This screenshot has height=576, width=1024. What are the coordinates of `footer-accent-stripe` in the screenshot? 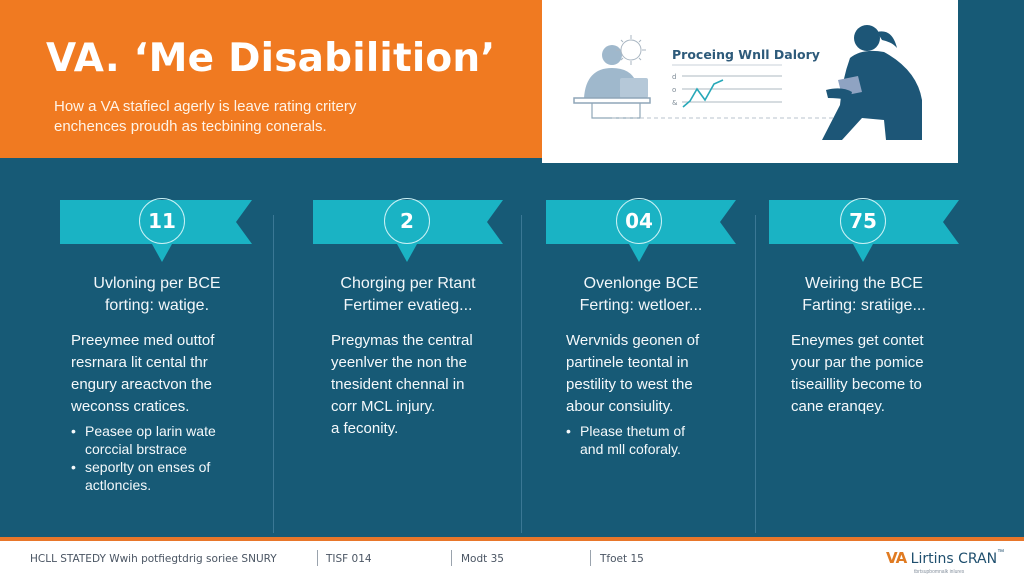 It's located at (512, 539).